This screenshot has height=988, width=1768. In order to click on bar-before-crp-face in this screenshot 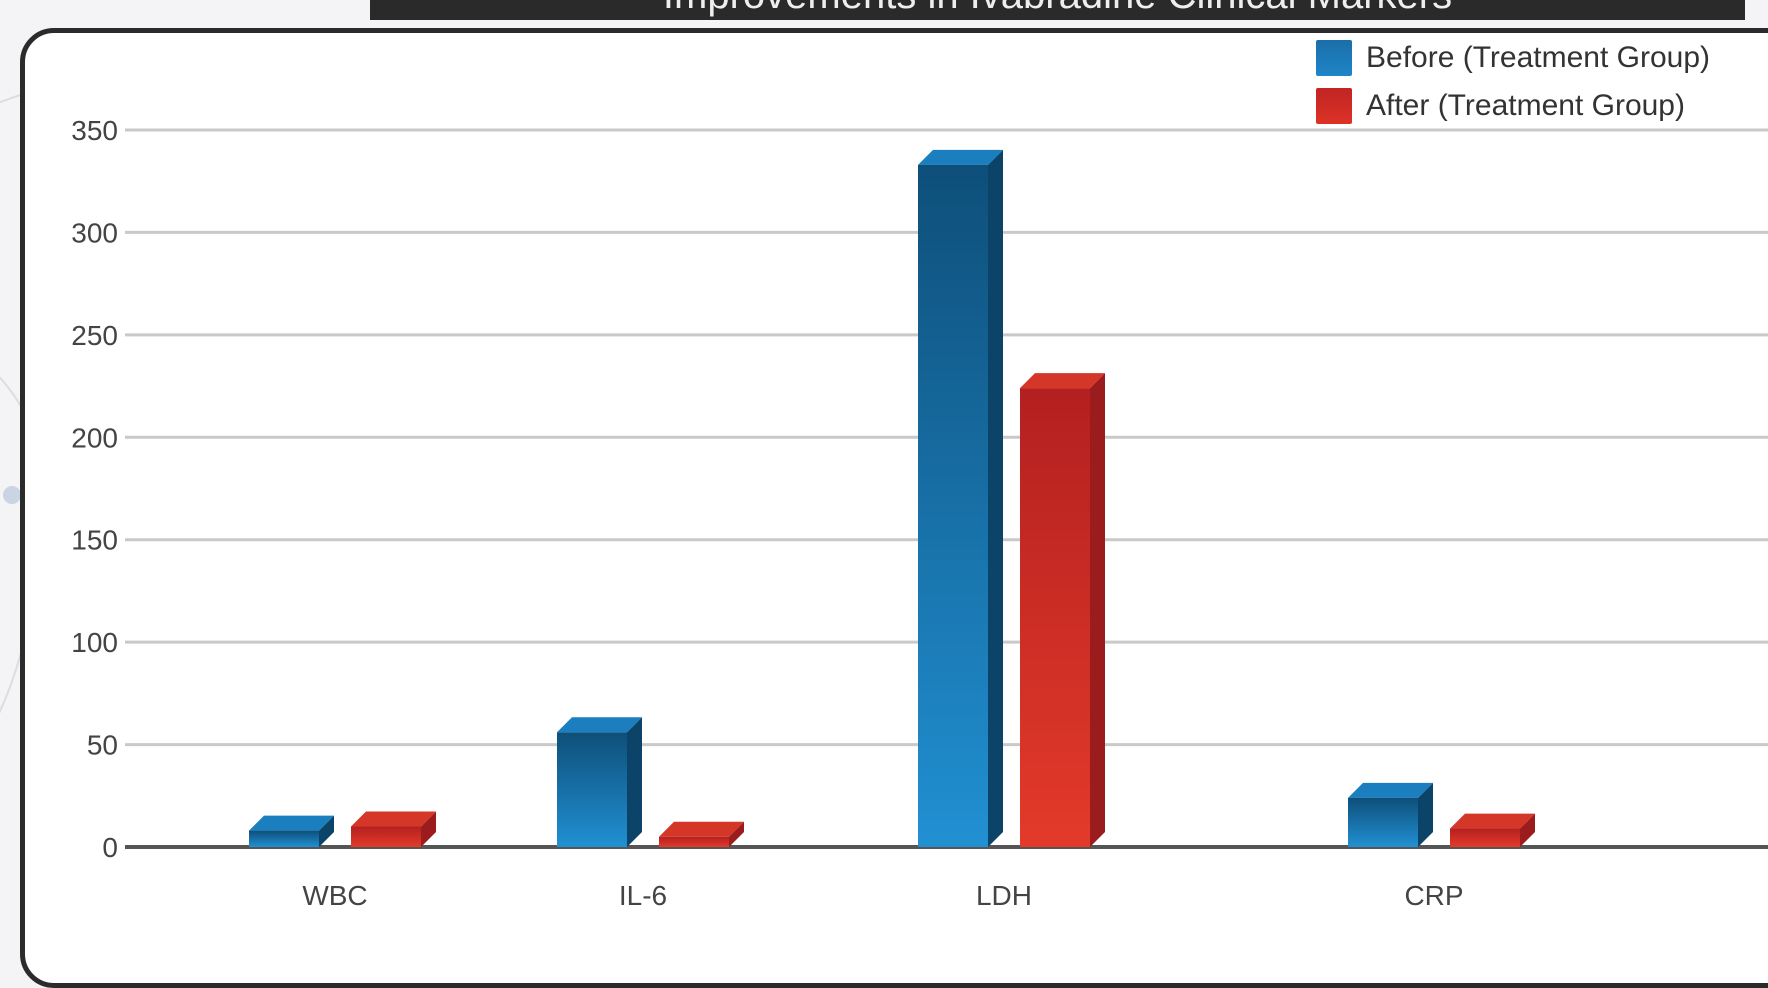, I will do `click(1383, 822)`.